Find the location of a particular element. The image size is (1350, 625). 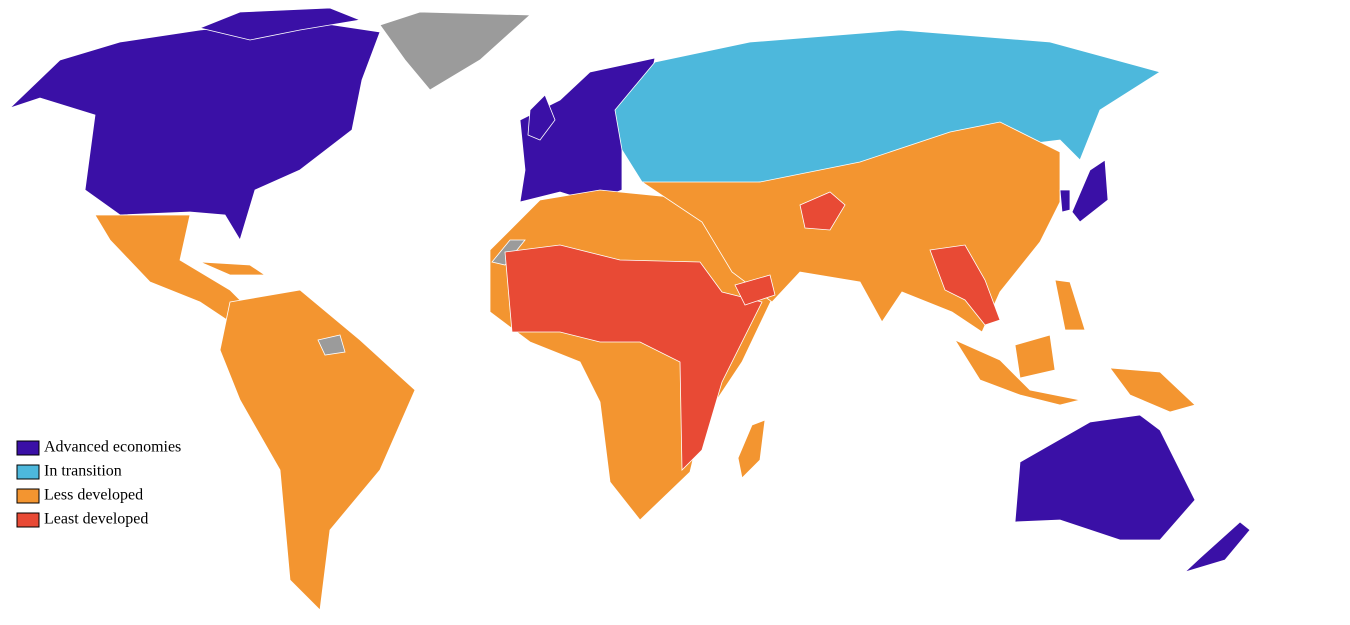

caribbean is located at coordinates (233, 268).